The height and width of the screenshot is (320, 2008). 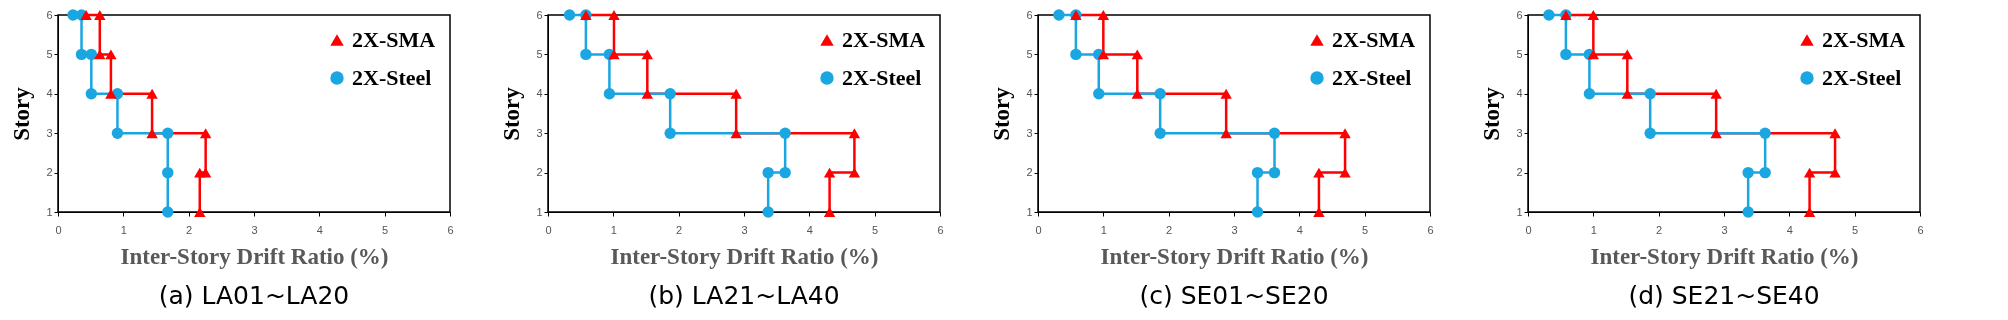 I want to click on text: (b) LA21~LA40, so click(x=744, y=295).